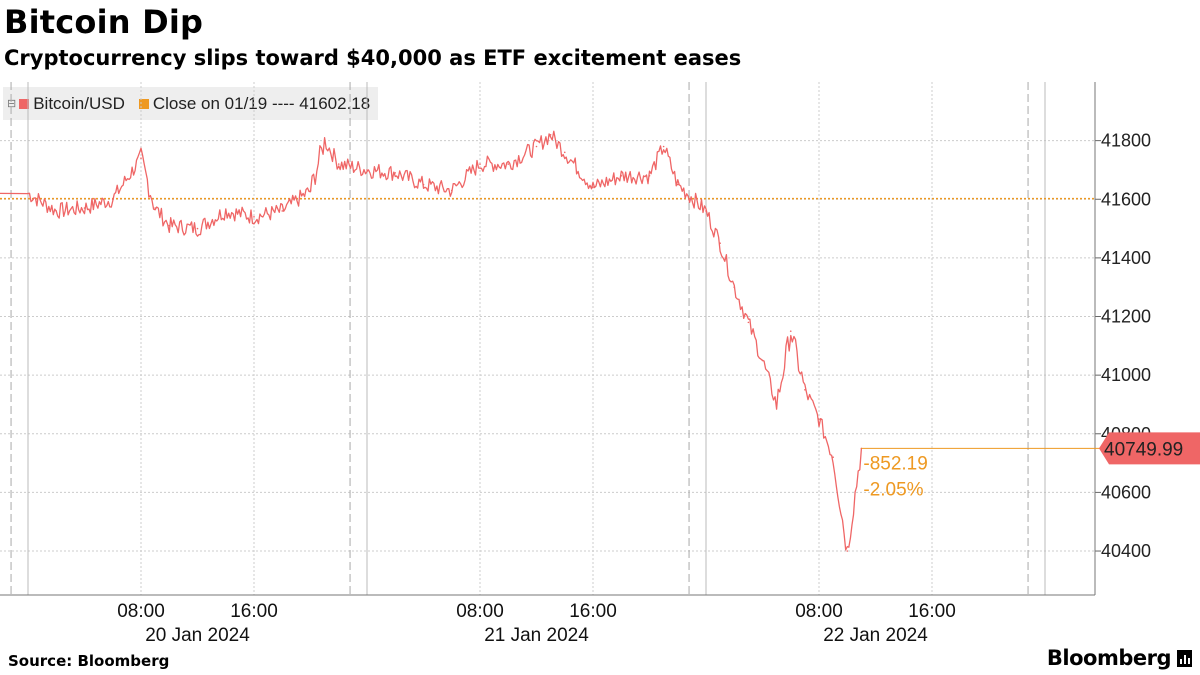  I want to click on legend-label-close: Close on 01/19 ---- 41602.18, so click(261, 103).